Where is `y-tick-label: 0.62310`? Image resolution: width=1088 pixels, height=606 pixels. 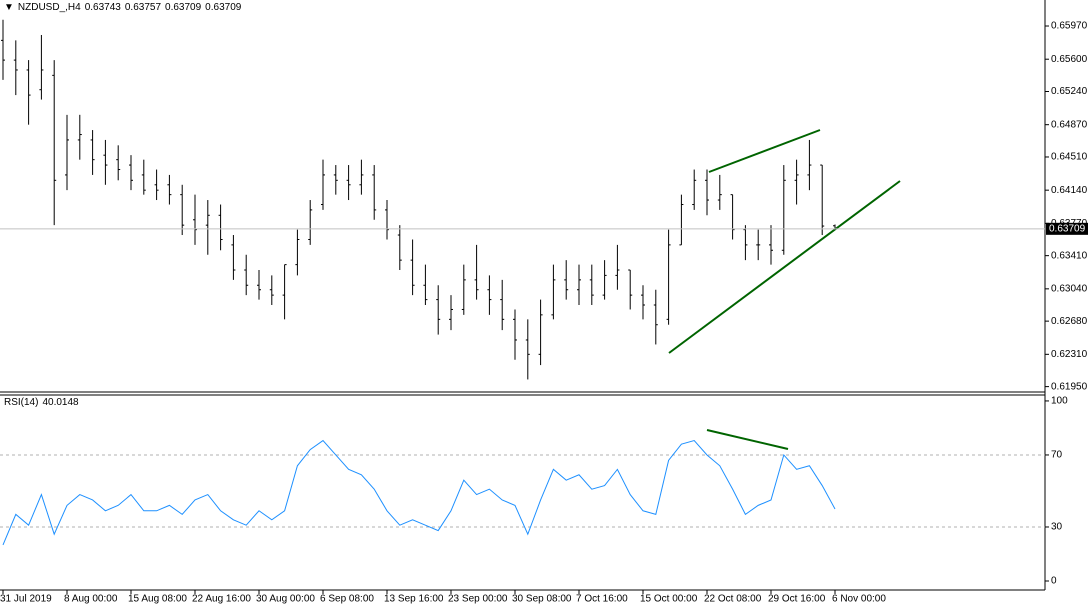 y-tick-label: 0.62310 is located at coordinates (1069, 354).